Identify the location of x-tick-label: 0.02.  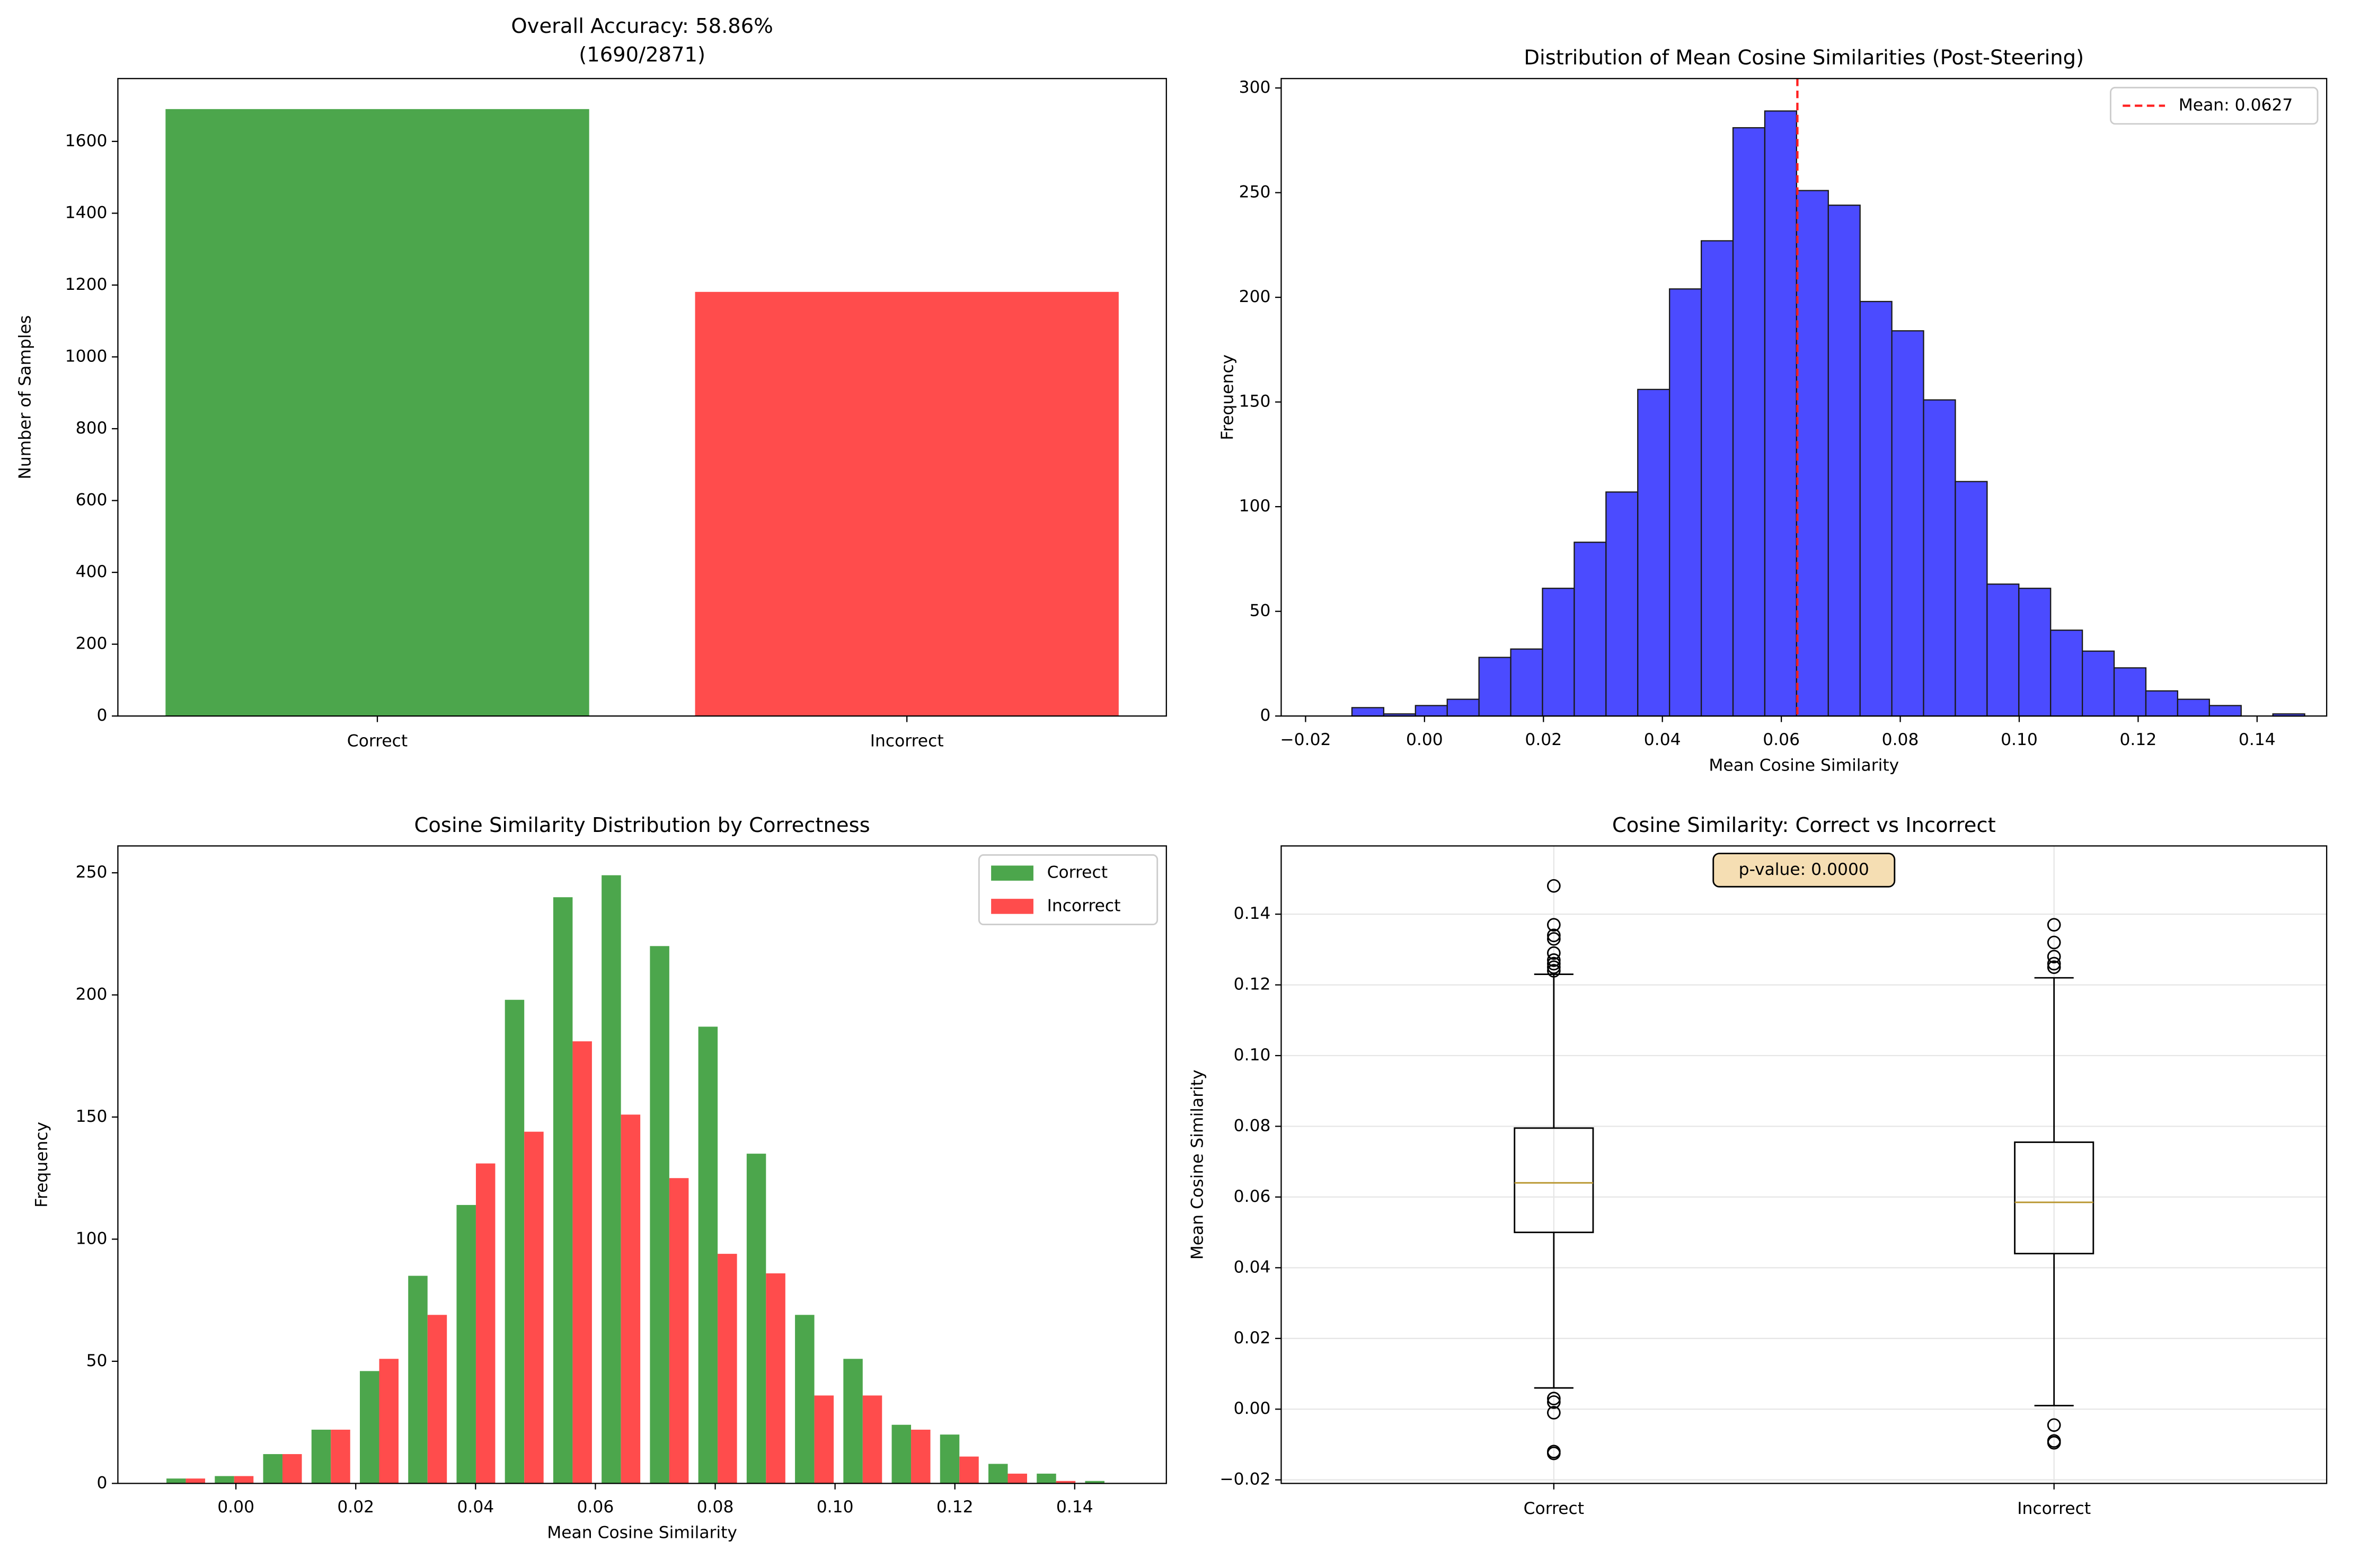
(355, 1507).